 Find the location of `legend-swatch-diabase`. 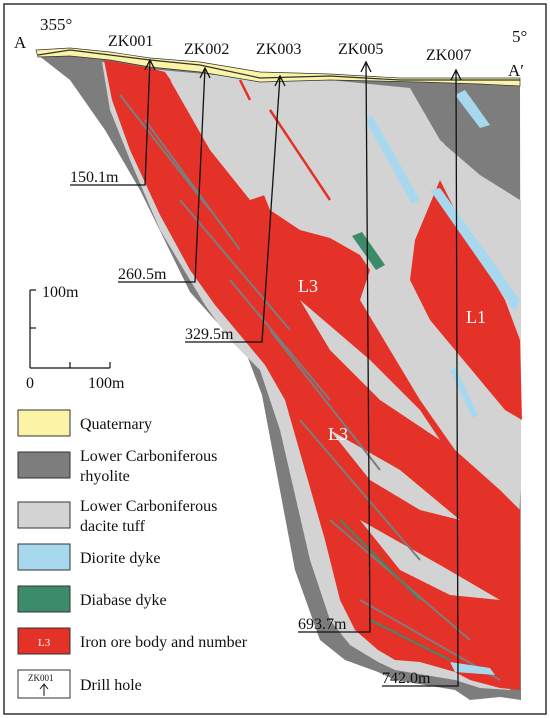

legend-swatch-diabase is located at coordinates (44, 599).